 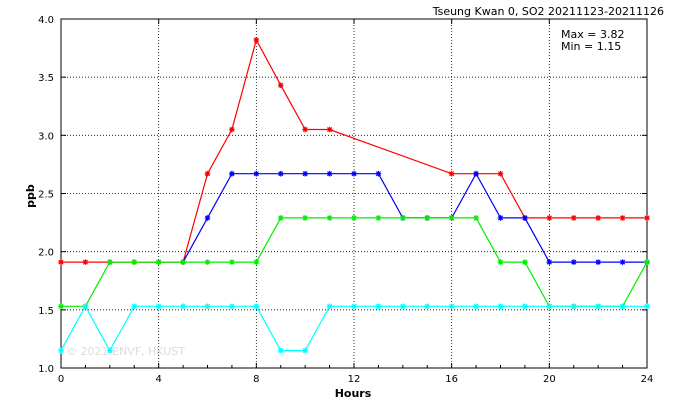 What do you see at coordinates (46, 20) in the screenshot?
I see `y-tick-label: 4.0` at bounding box center [46, 20].